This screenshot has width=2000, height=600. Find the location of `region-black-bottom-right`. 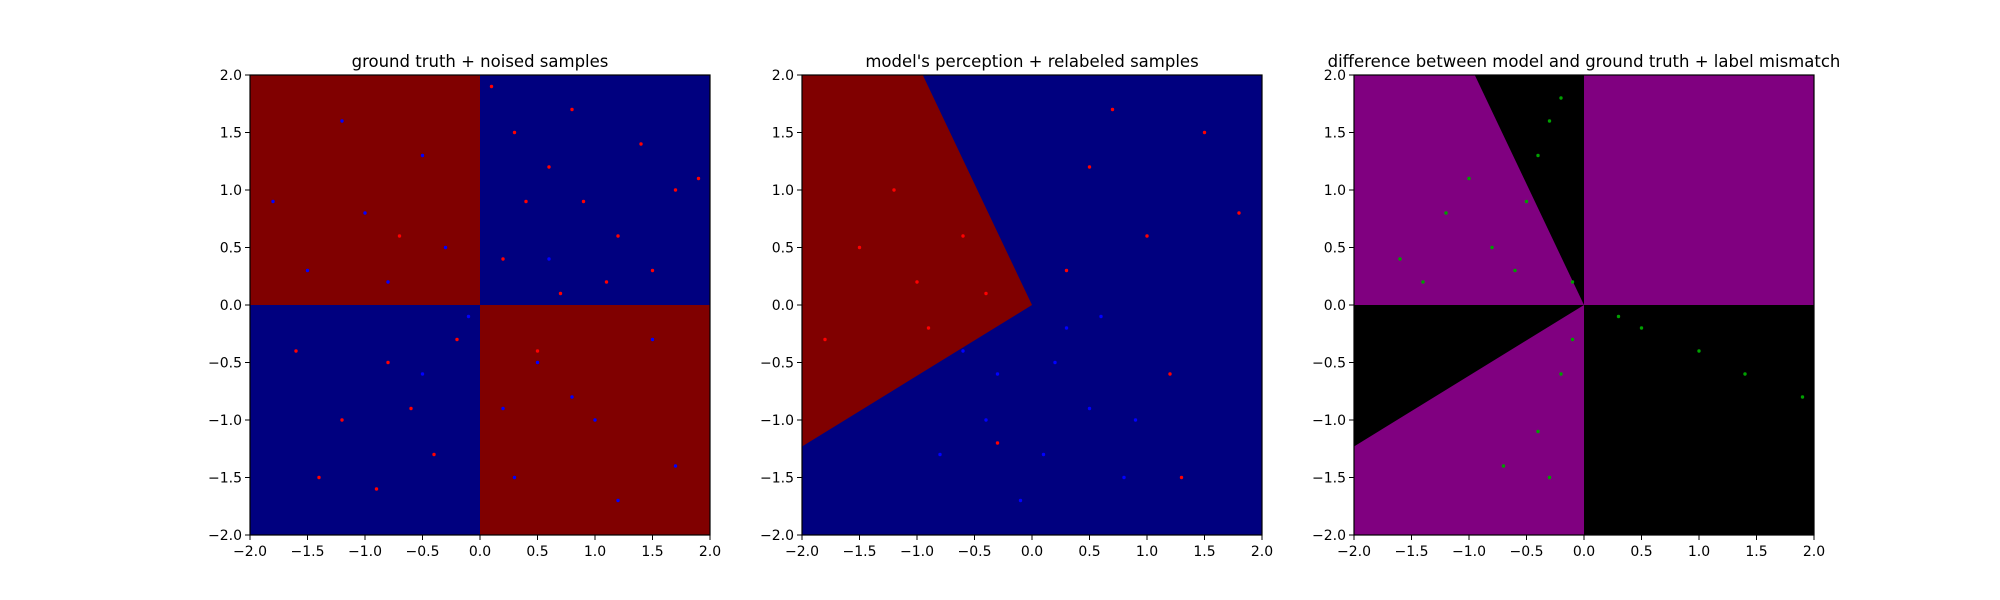

region-black-bottom-right is located at coordinates (1699, 420).